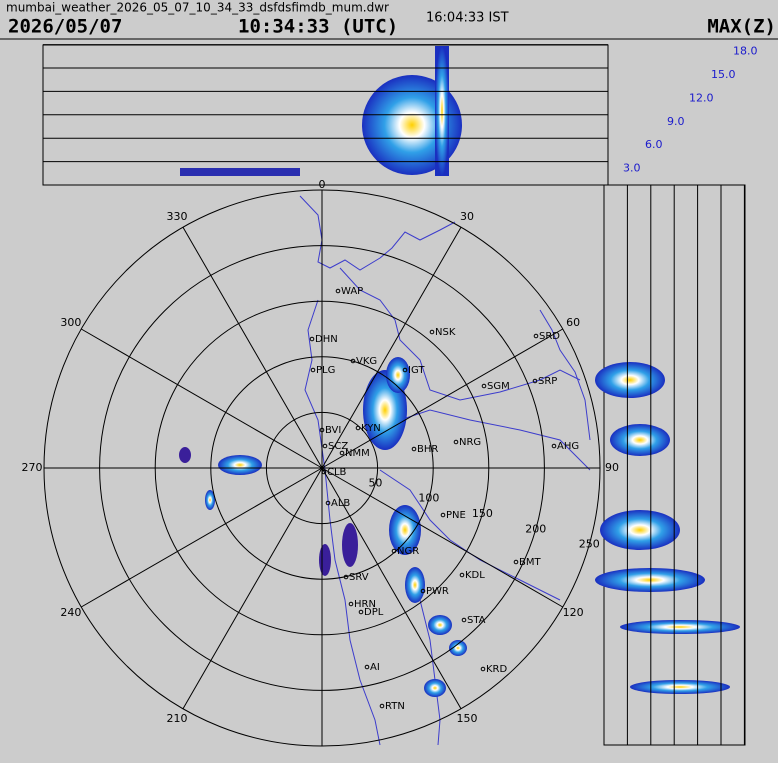 The image size is (778, 763). I want to click on station-label: PNE, so click(456, 515).